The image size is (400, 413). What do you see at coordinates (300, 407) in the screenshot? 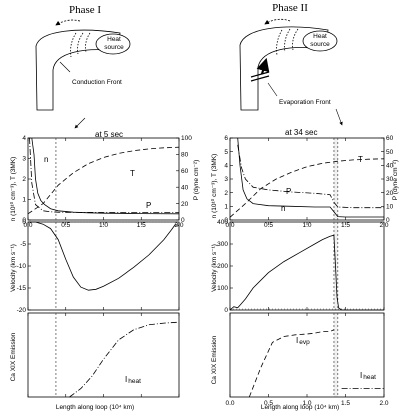
I see `p2-xlabel: Length along loop (10⁴ km)` at bounding box center [300, 407].